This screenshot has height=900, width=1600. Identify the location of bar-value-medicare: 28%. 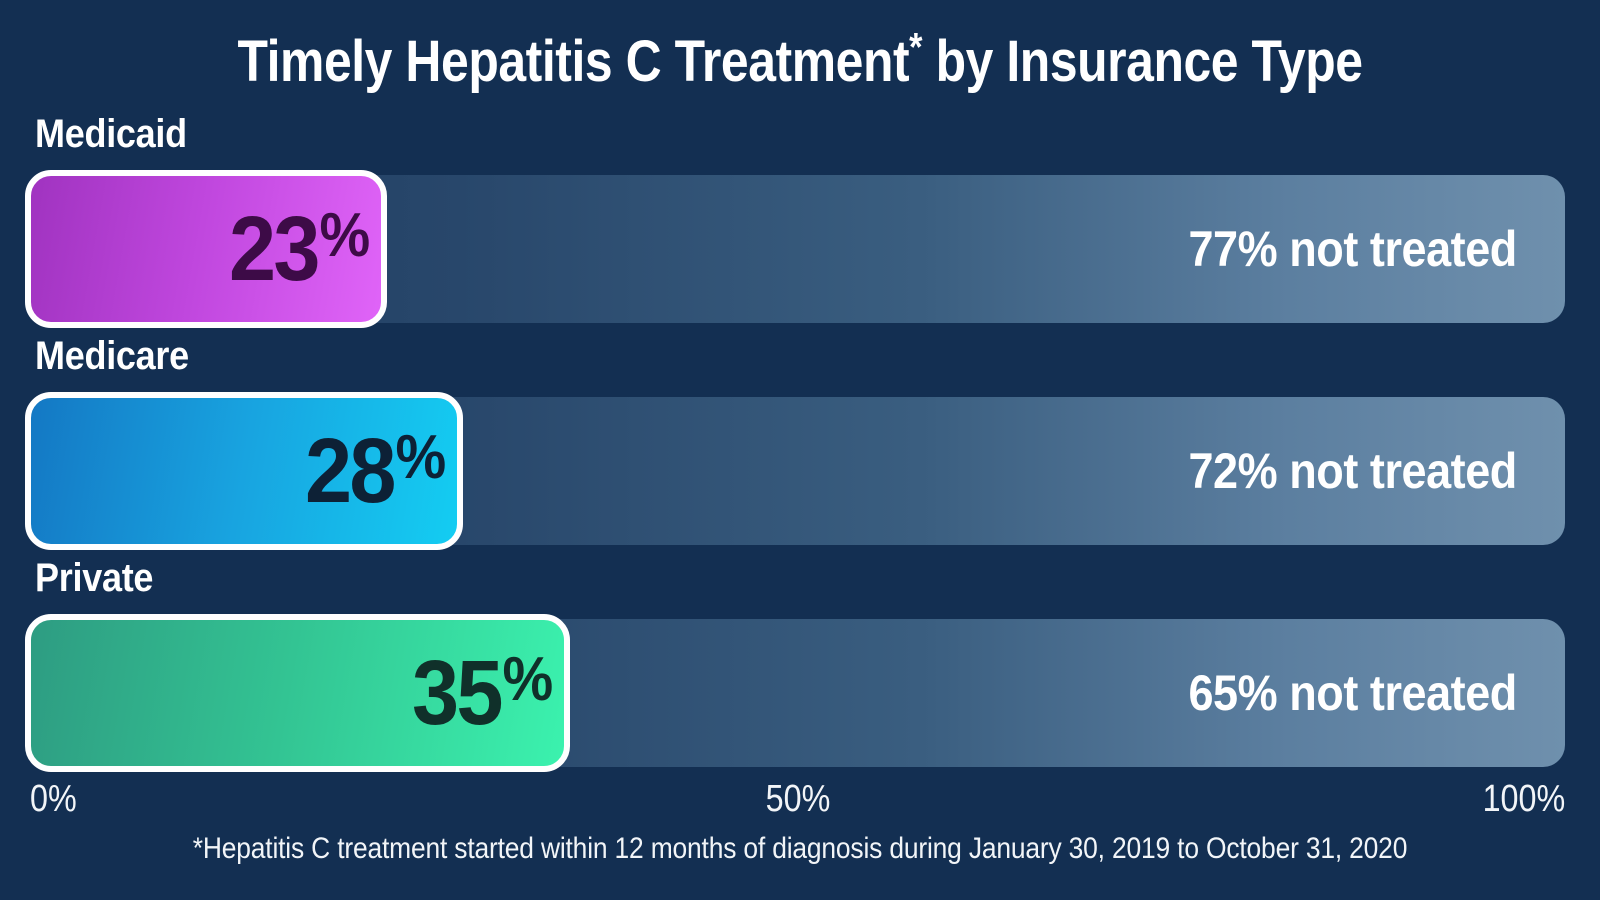
(375, 471).